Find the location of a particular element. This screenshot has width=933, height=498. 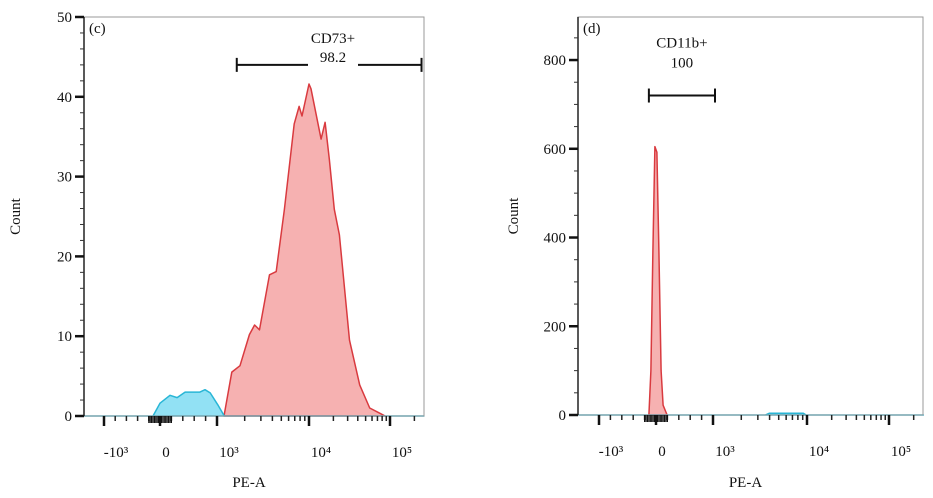

panel-label: (c) is located at coordinates (97, 29).